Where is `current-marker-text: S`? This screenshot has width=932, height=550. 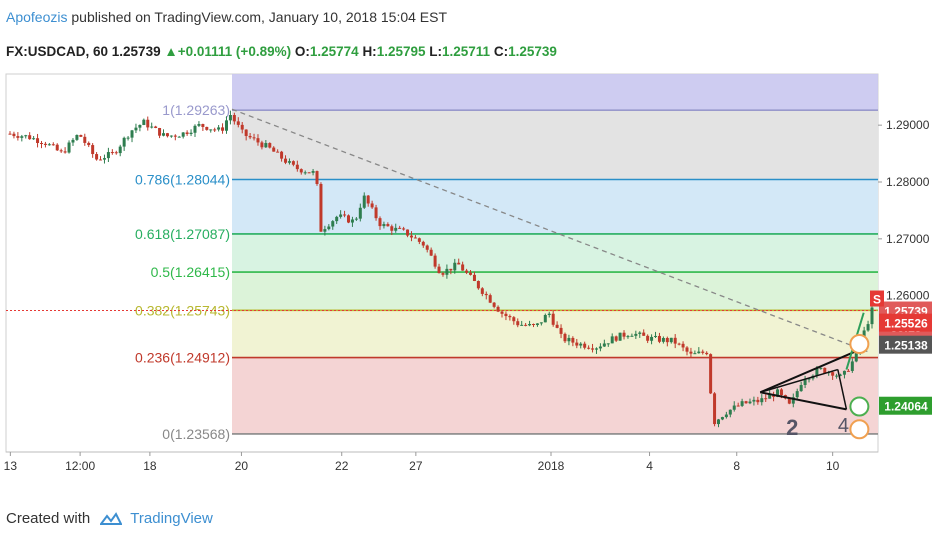 current-marker-text: S is located at coordinates (877, 300).